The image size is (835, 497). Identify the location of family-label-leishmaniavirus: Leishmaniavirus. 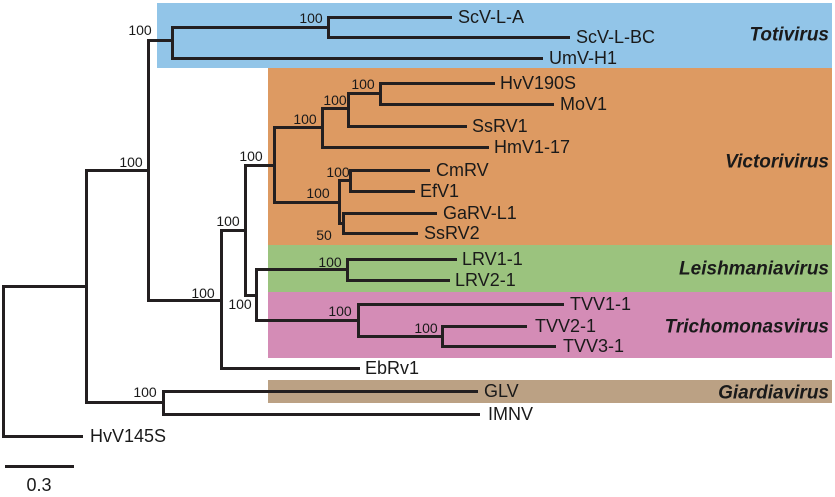
(754, 269).